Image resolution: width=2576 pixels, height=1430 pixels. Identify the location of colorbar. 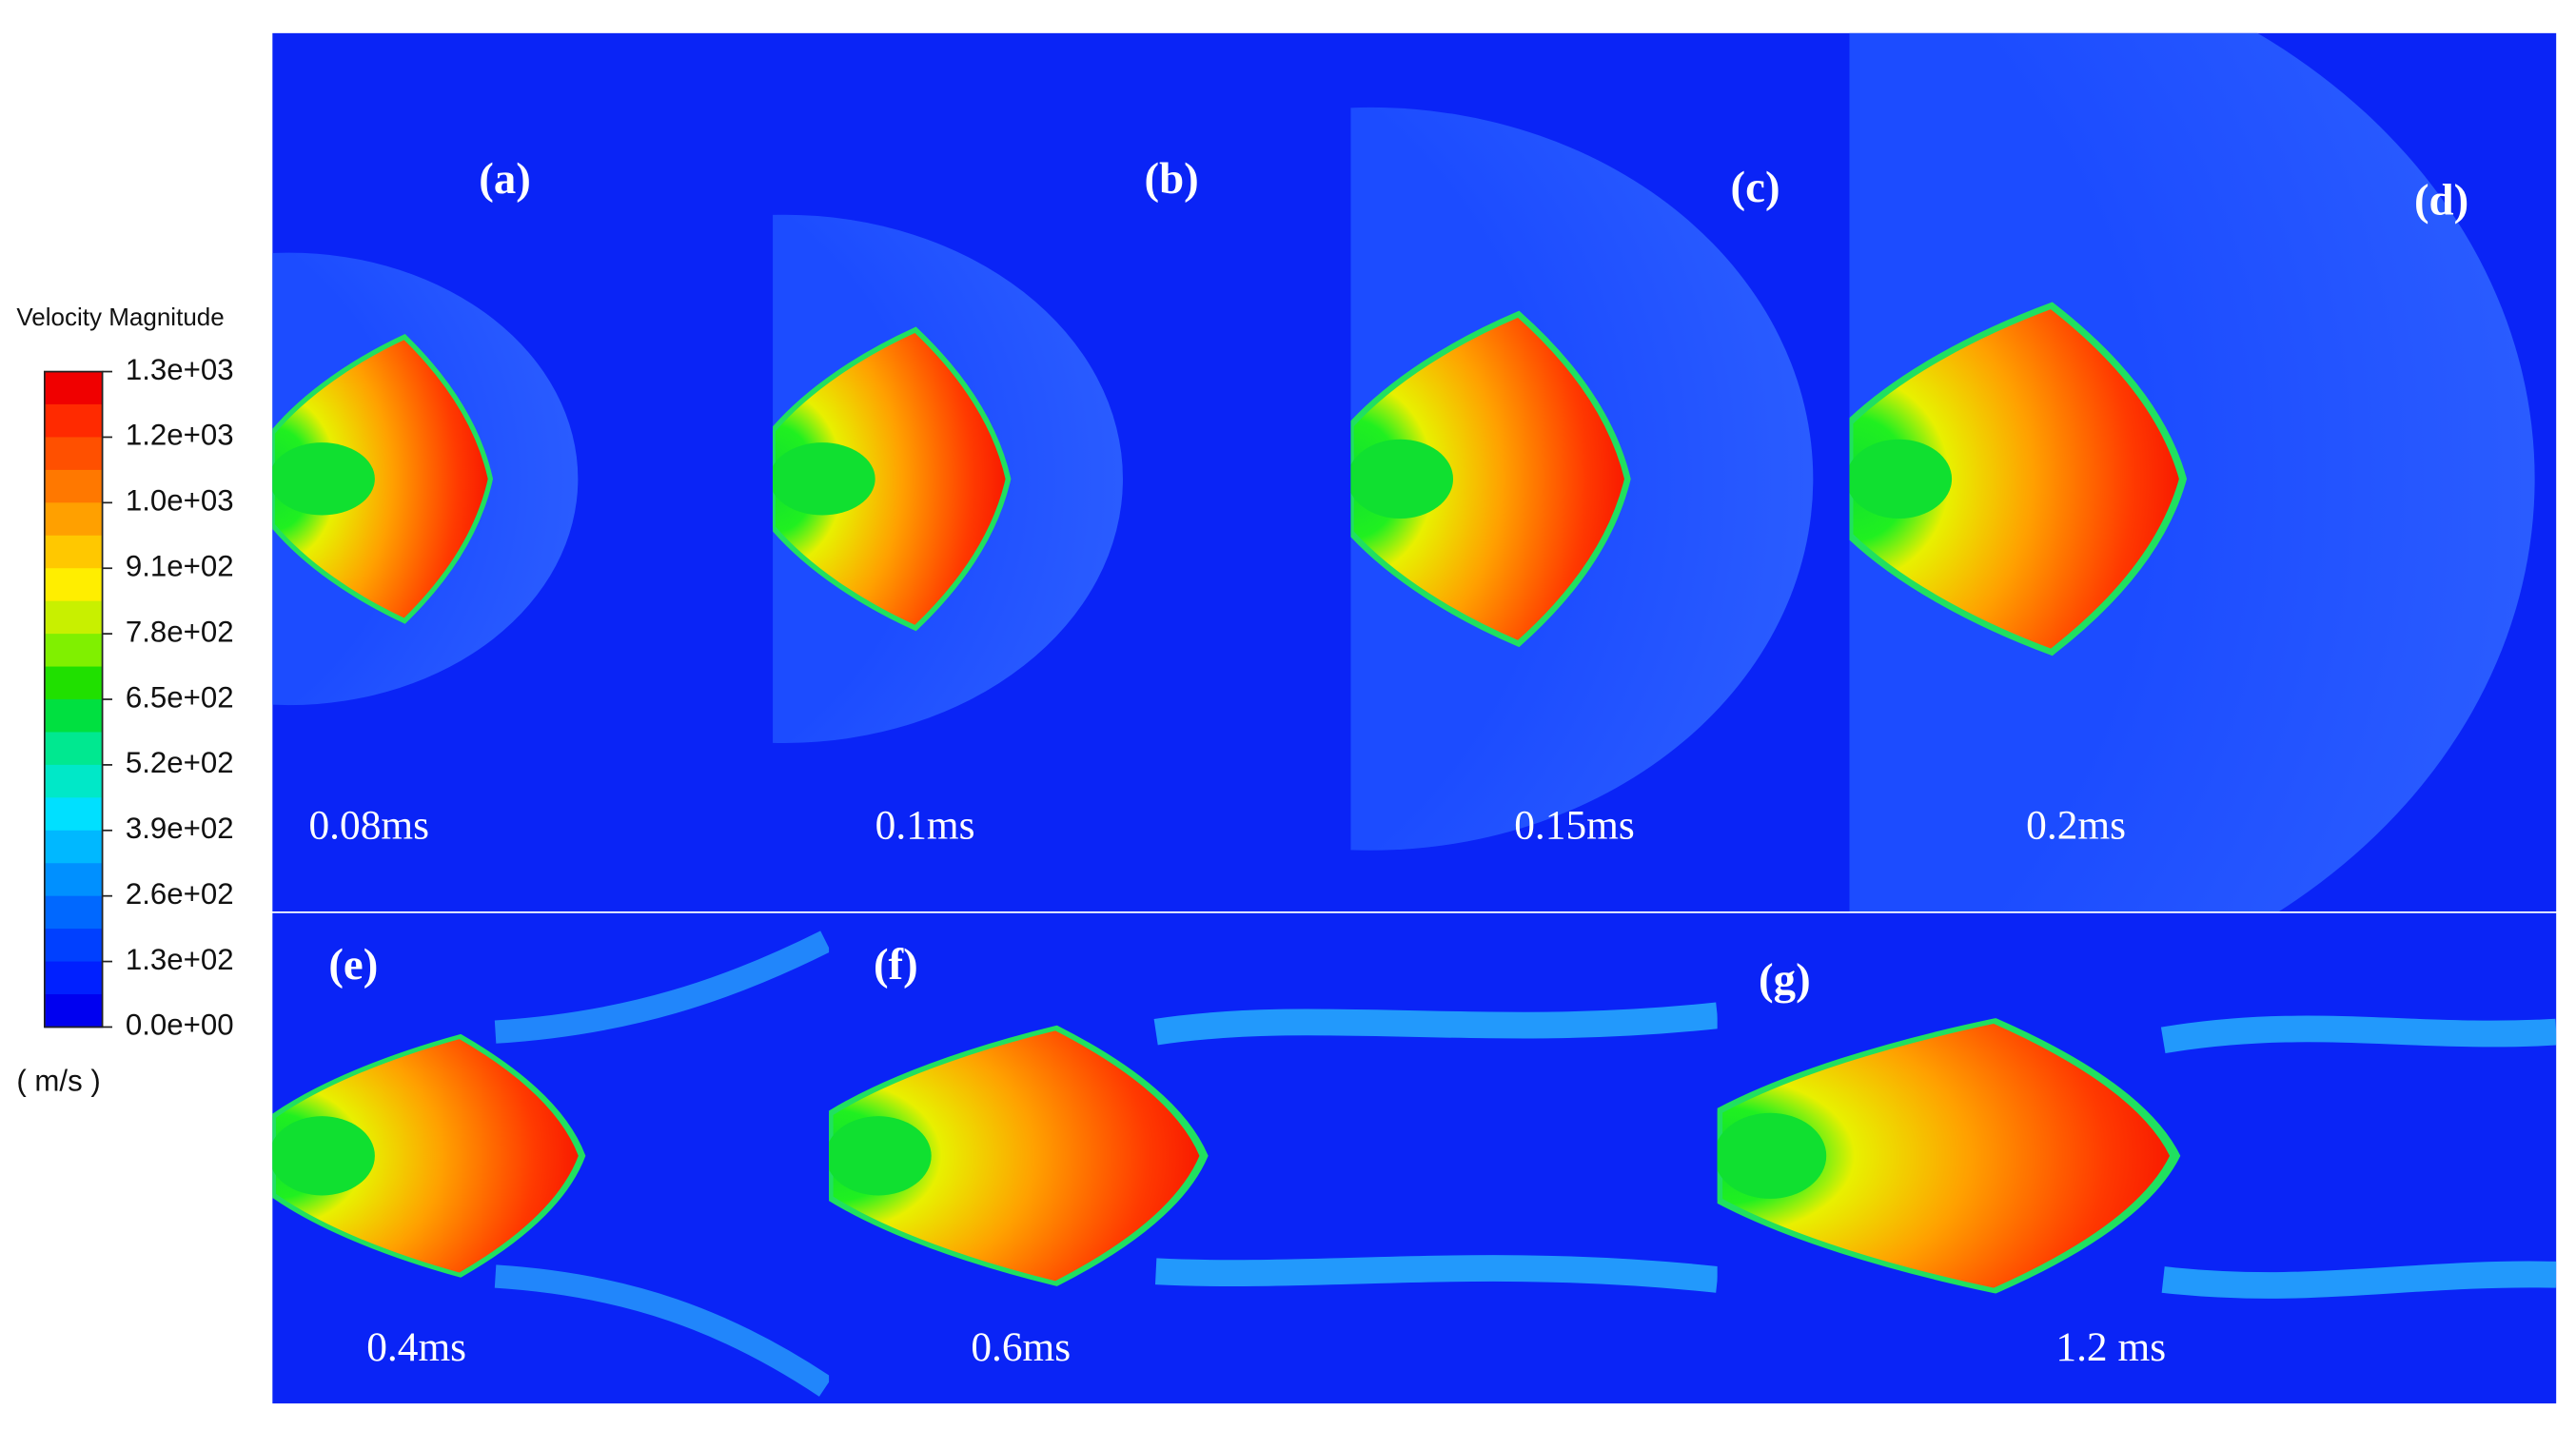
(73, 699).